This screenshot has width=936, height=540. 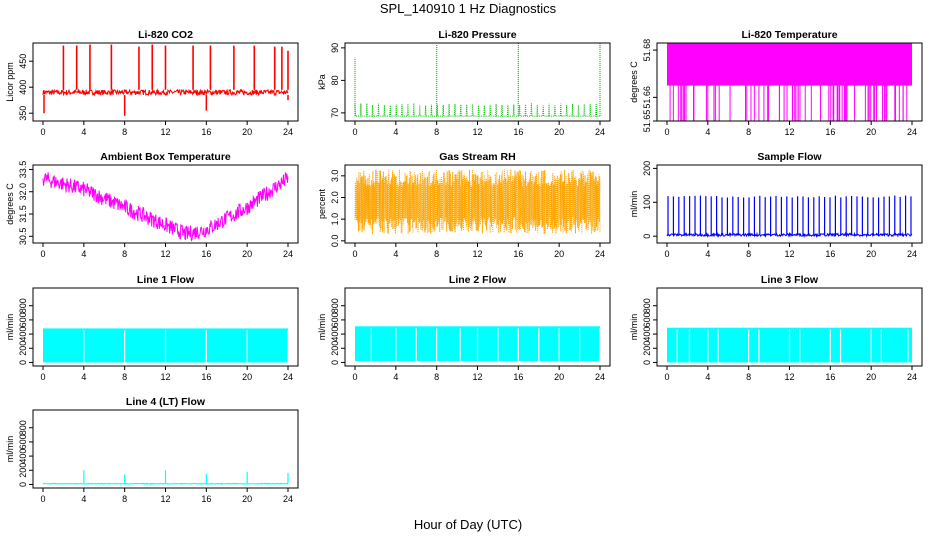 What do you see at coordinates (789, 64) in the screenshot?
I see `series-band` at bounding box center [789, 64].